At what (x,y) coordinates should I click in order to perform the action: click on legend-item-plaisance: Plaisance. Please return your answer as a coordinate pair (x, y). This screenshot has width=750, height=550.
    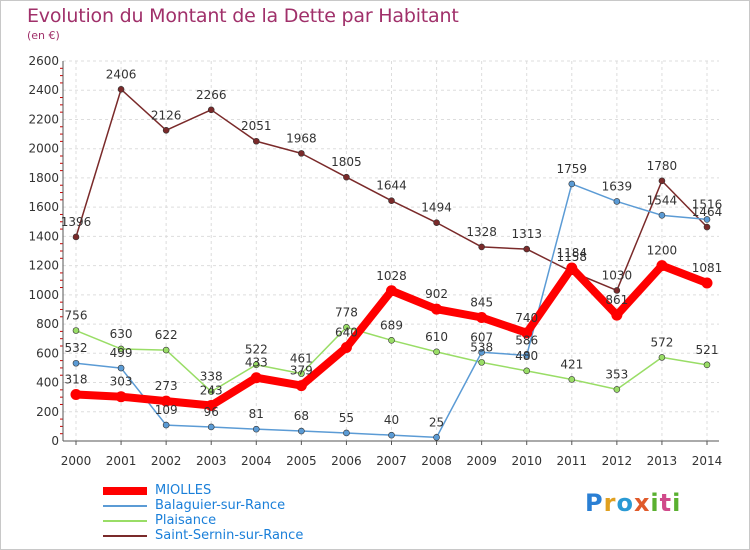
    Looking at the image, I should click on (202, 520).